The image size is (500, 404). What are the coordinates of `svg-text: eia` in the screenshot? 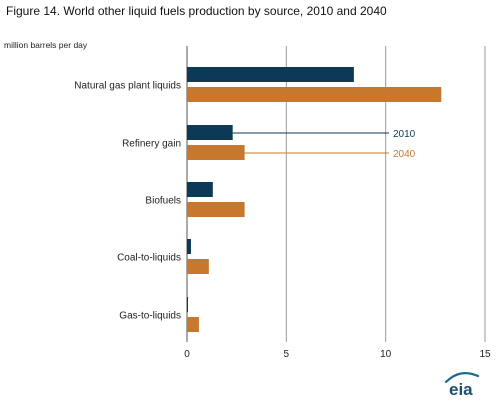 It's located at (461, 389).